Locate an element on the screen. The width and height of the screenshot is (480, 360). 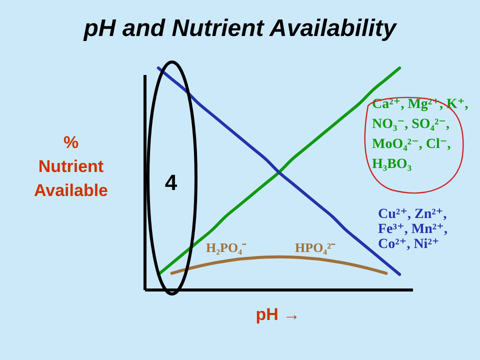
annotation: HPO₄²⁻ is located at coordinates (315, 247).